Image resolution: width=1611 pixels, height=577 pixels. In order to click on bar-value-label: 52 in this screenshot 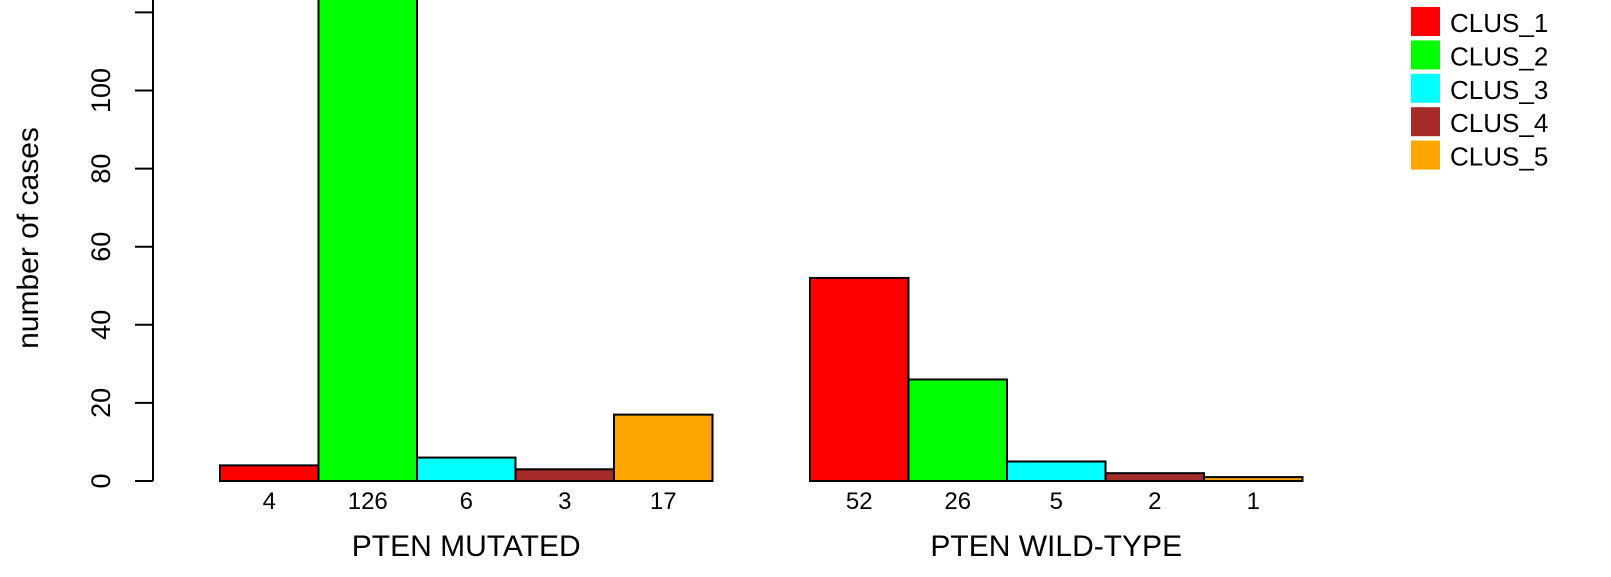, I will do `click(859, 501)`.